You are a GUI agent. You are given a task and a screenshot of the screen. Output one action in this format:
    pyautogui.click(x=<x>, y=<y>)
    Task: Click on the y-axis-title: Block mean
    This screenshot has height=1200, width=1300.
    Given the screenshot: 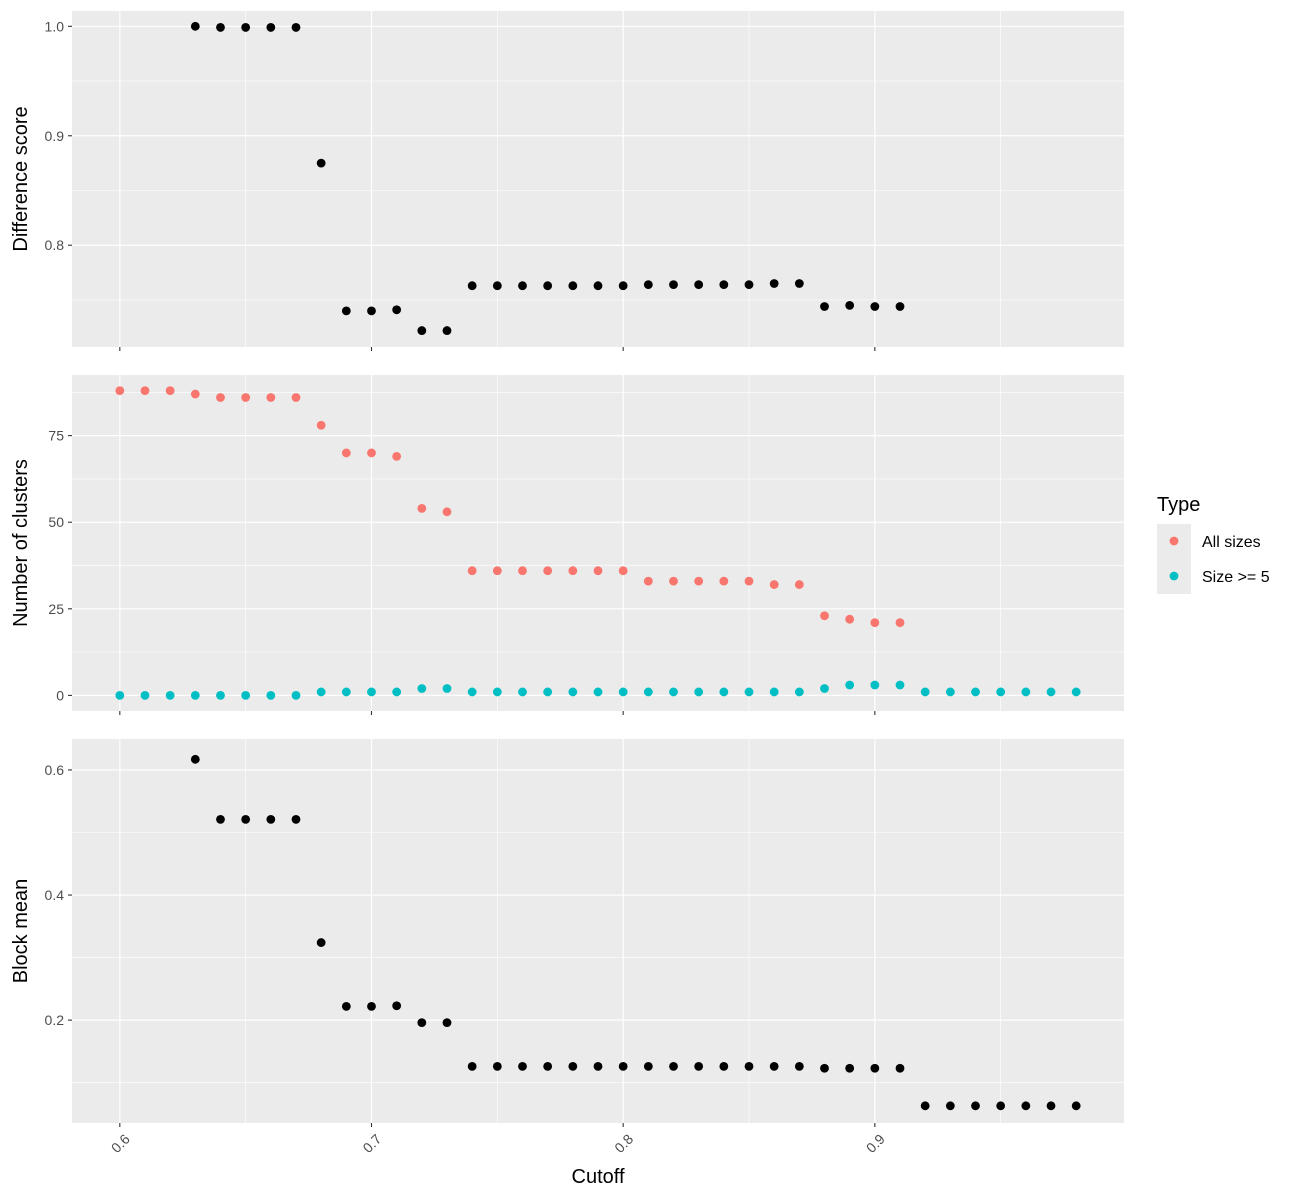 What is the action you would take?
    pyautogui.click(x=21, y=931)
    